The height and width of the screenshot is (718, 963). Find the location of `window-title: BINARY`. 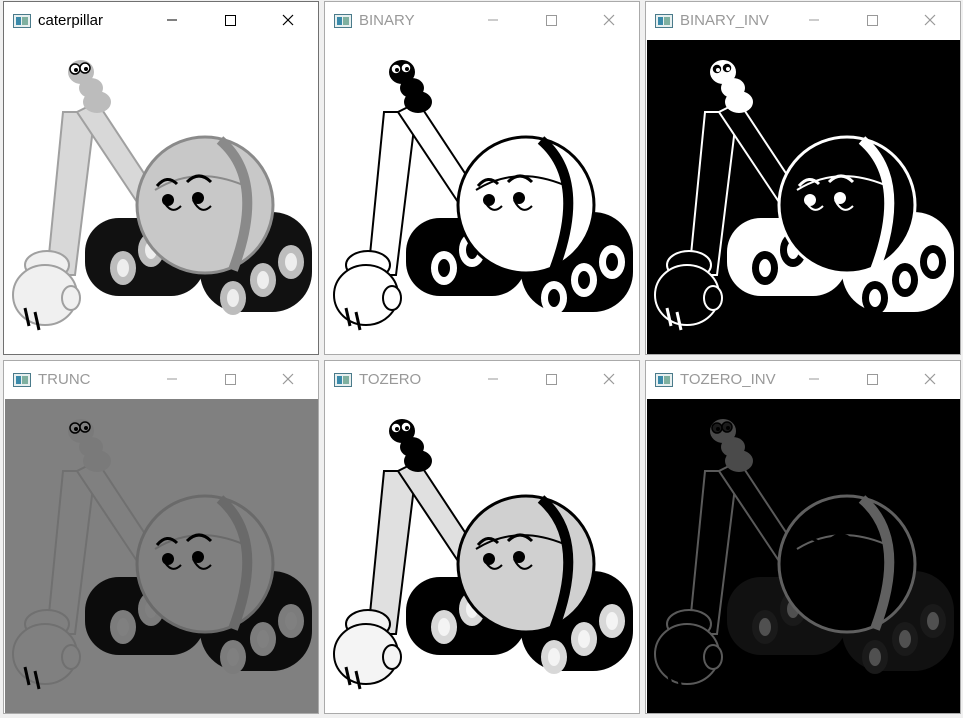

window-title: BINARY is located at coordinates (387, 20).